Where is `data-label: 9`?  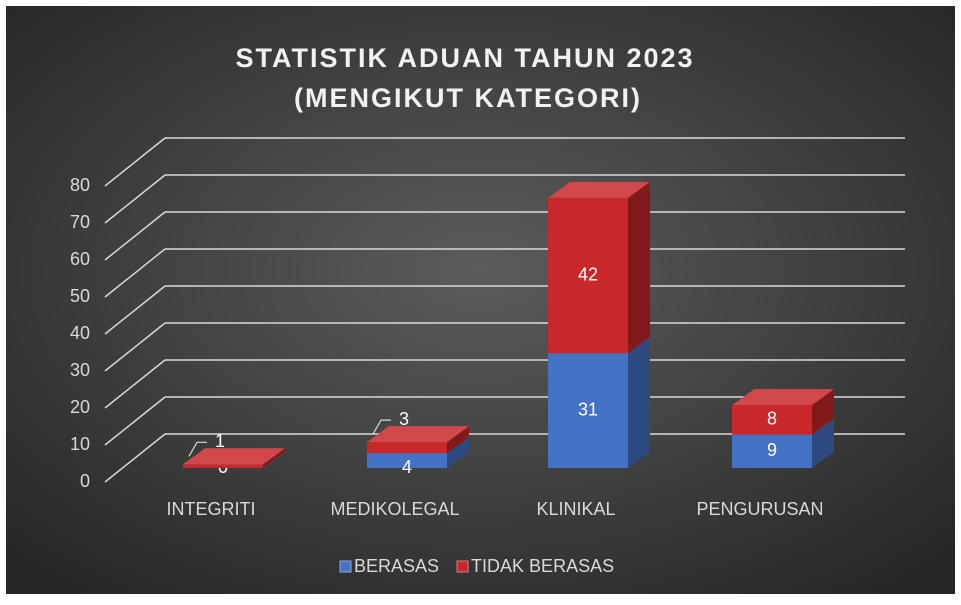 data-label: 9 is located at coordinates (772, 450).